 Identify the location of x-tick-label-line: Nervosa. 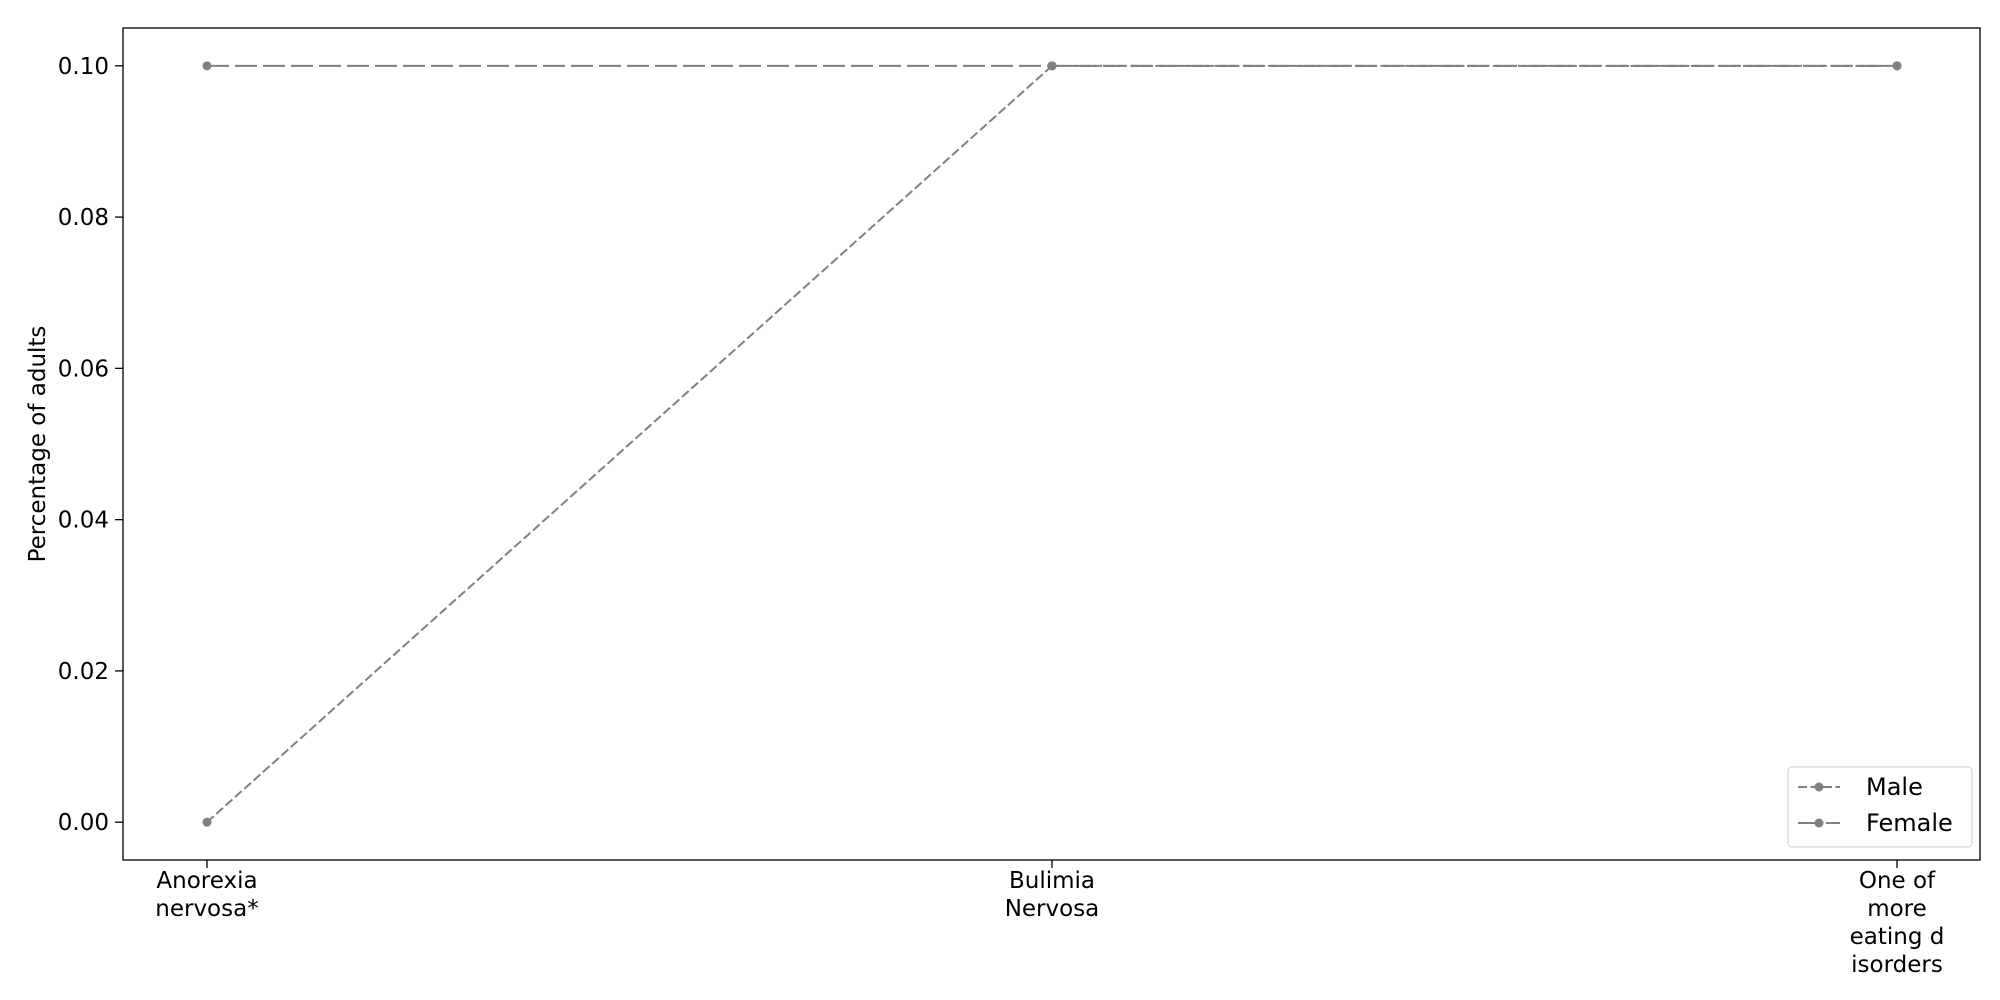
(1052, 909).